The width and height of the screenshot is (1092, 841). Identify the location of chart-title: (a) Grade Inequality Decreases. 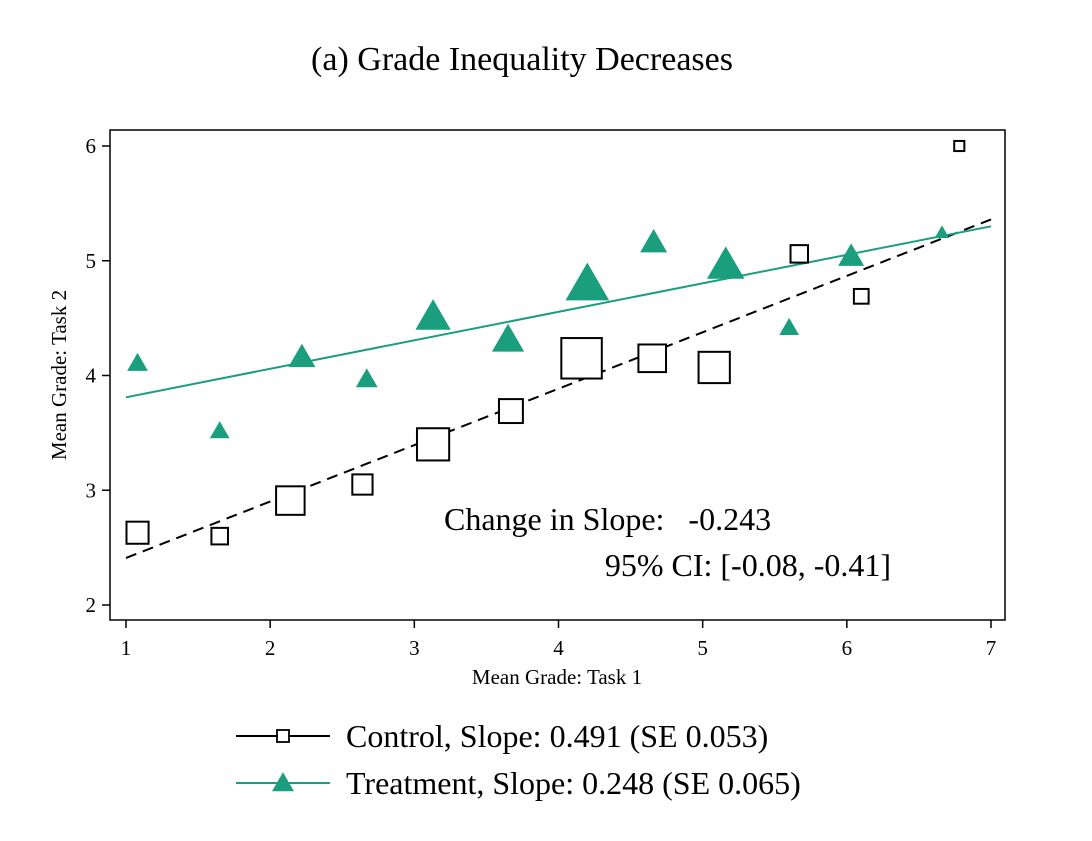
(522, 59).